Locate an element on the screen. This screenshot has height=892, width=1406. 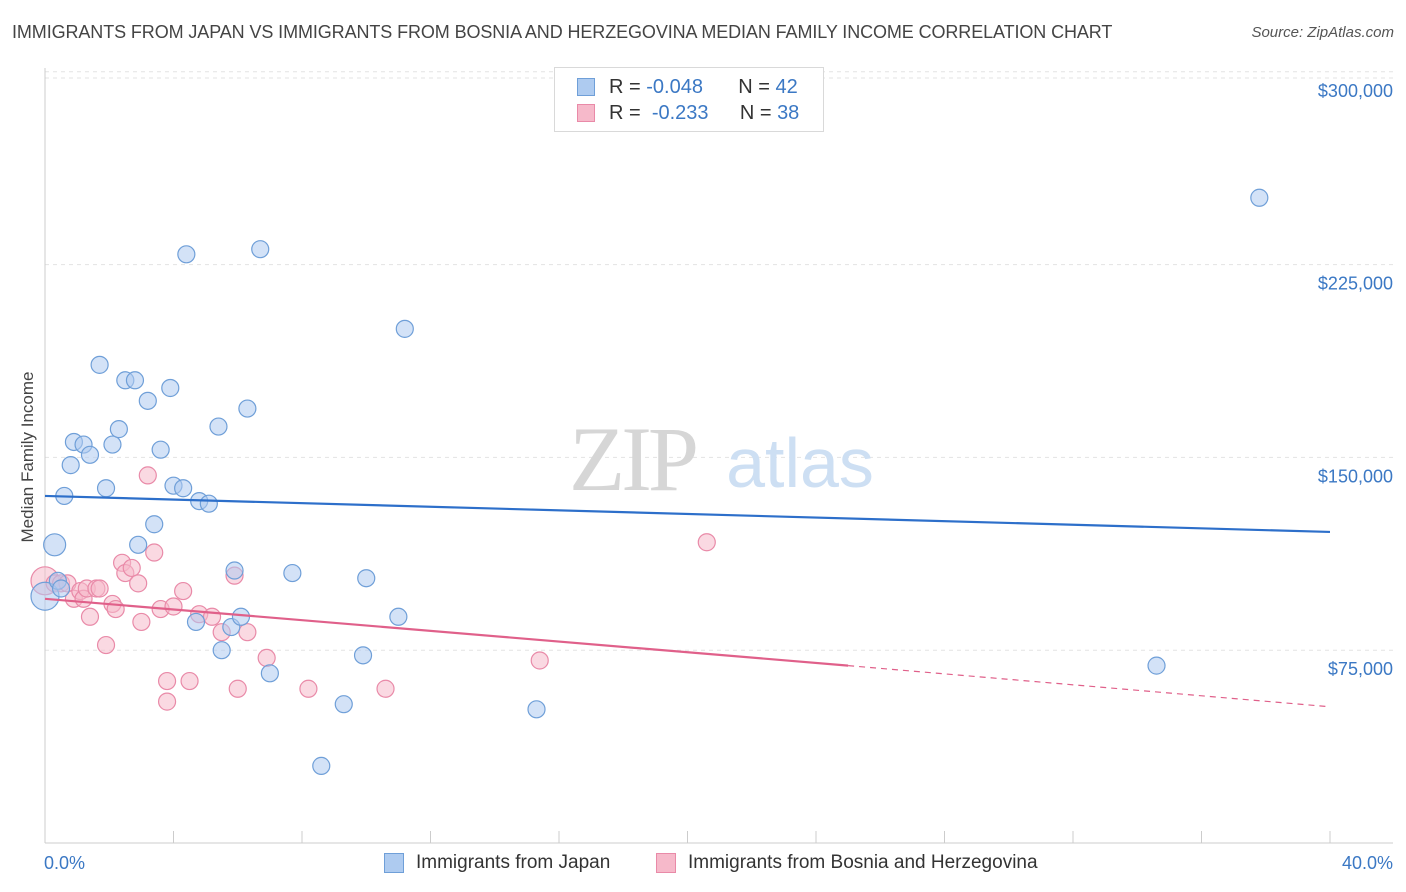
japan-trend-line is located at coordinates (687, 514).